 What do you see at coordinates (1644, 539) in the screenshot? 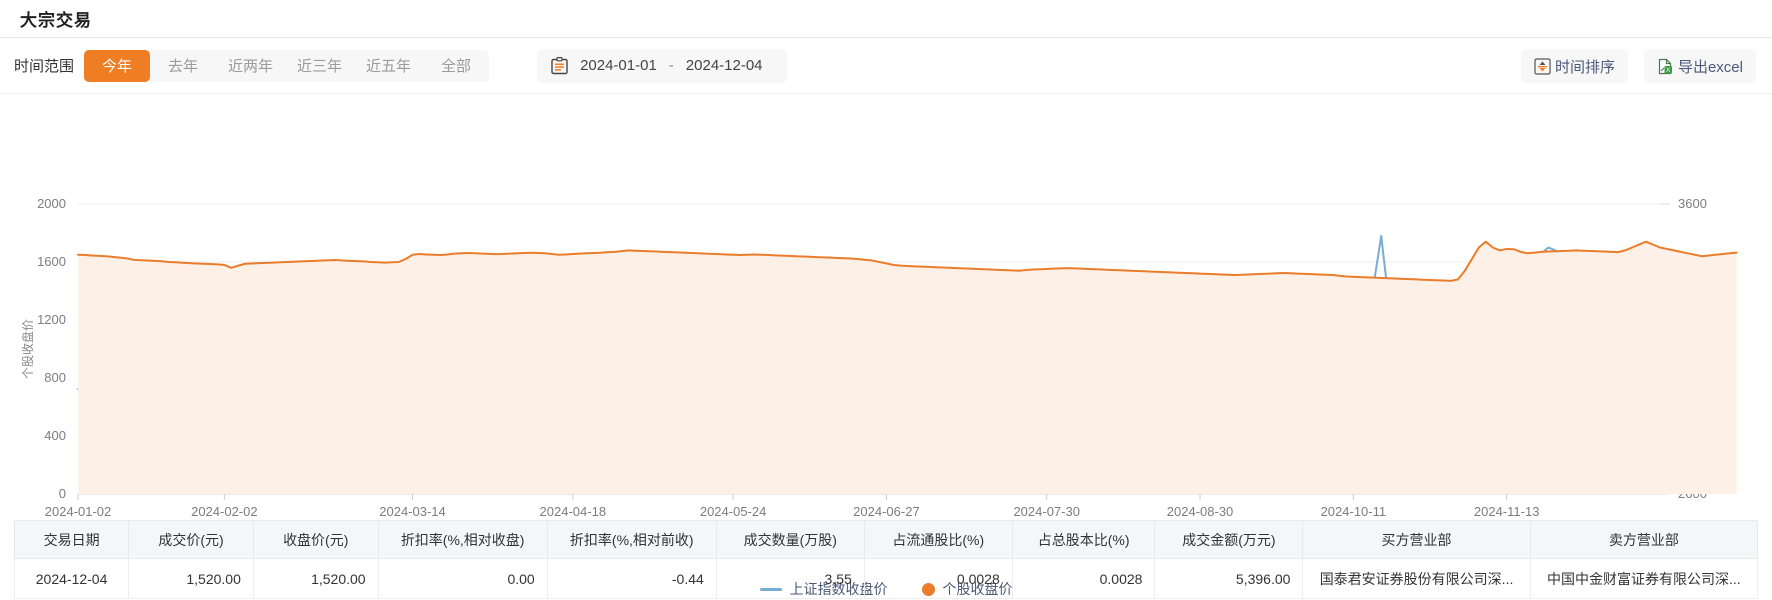
I see `table-header-cell: 卖方营业部` at bounding box center [1644, 539].